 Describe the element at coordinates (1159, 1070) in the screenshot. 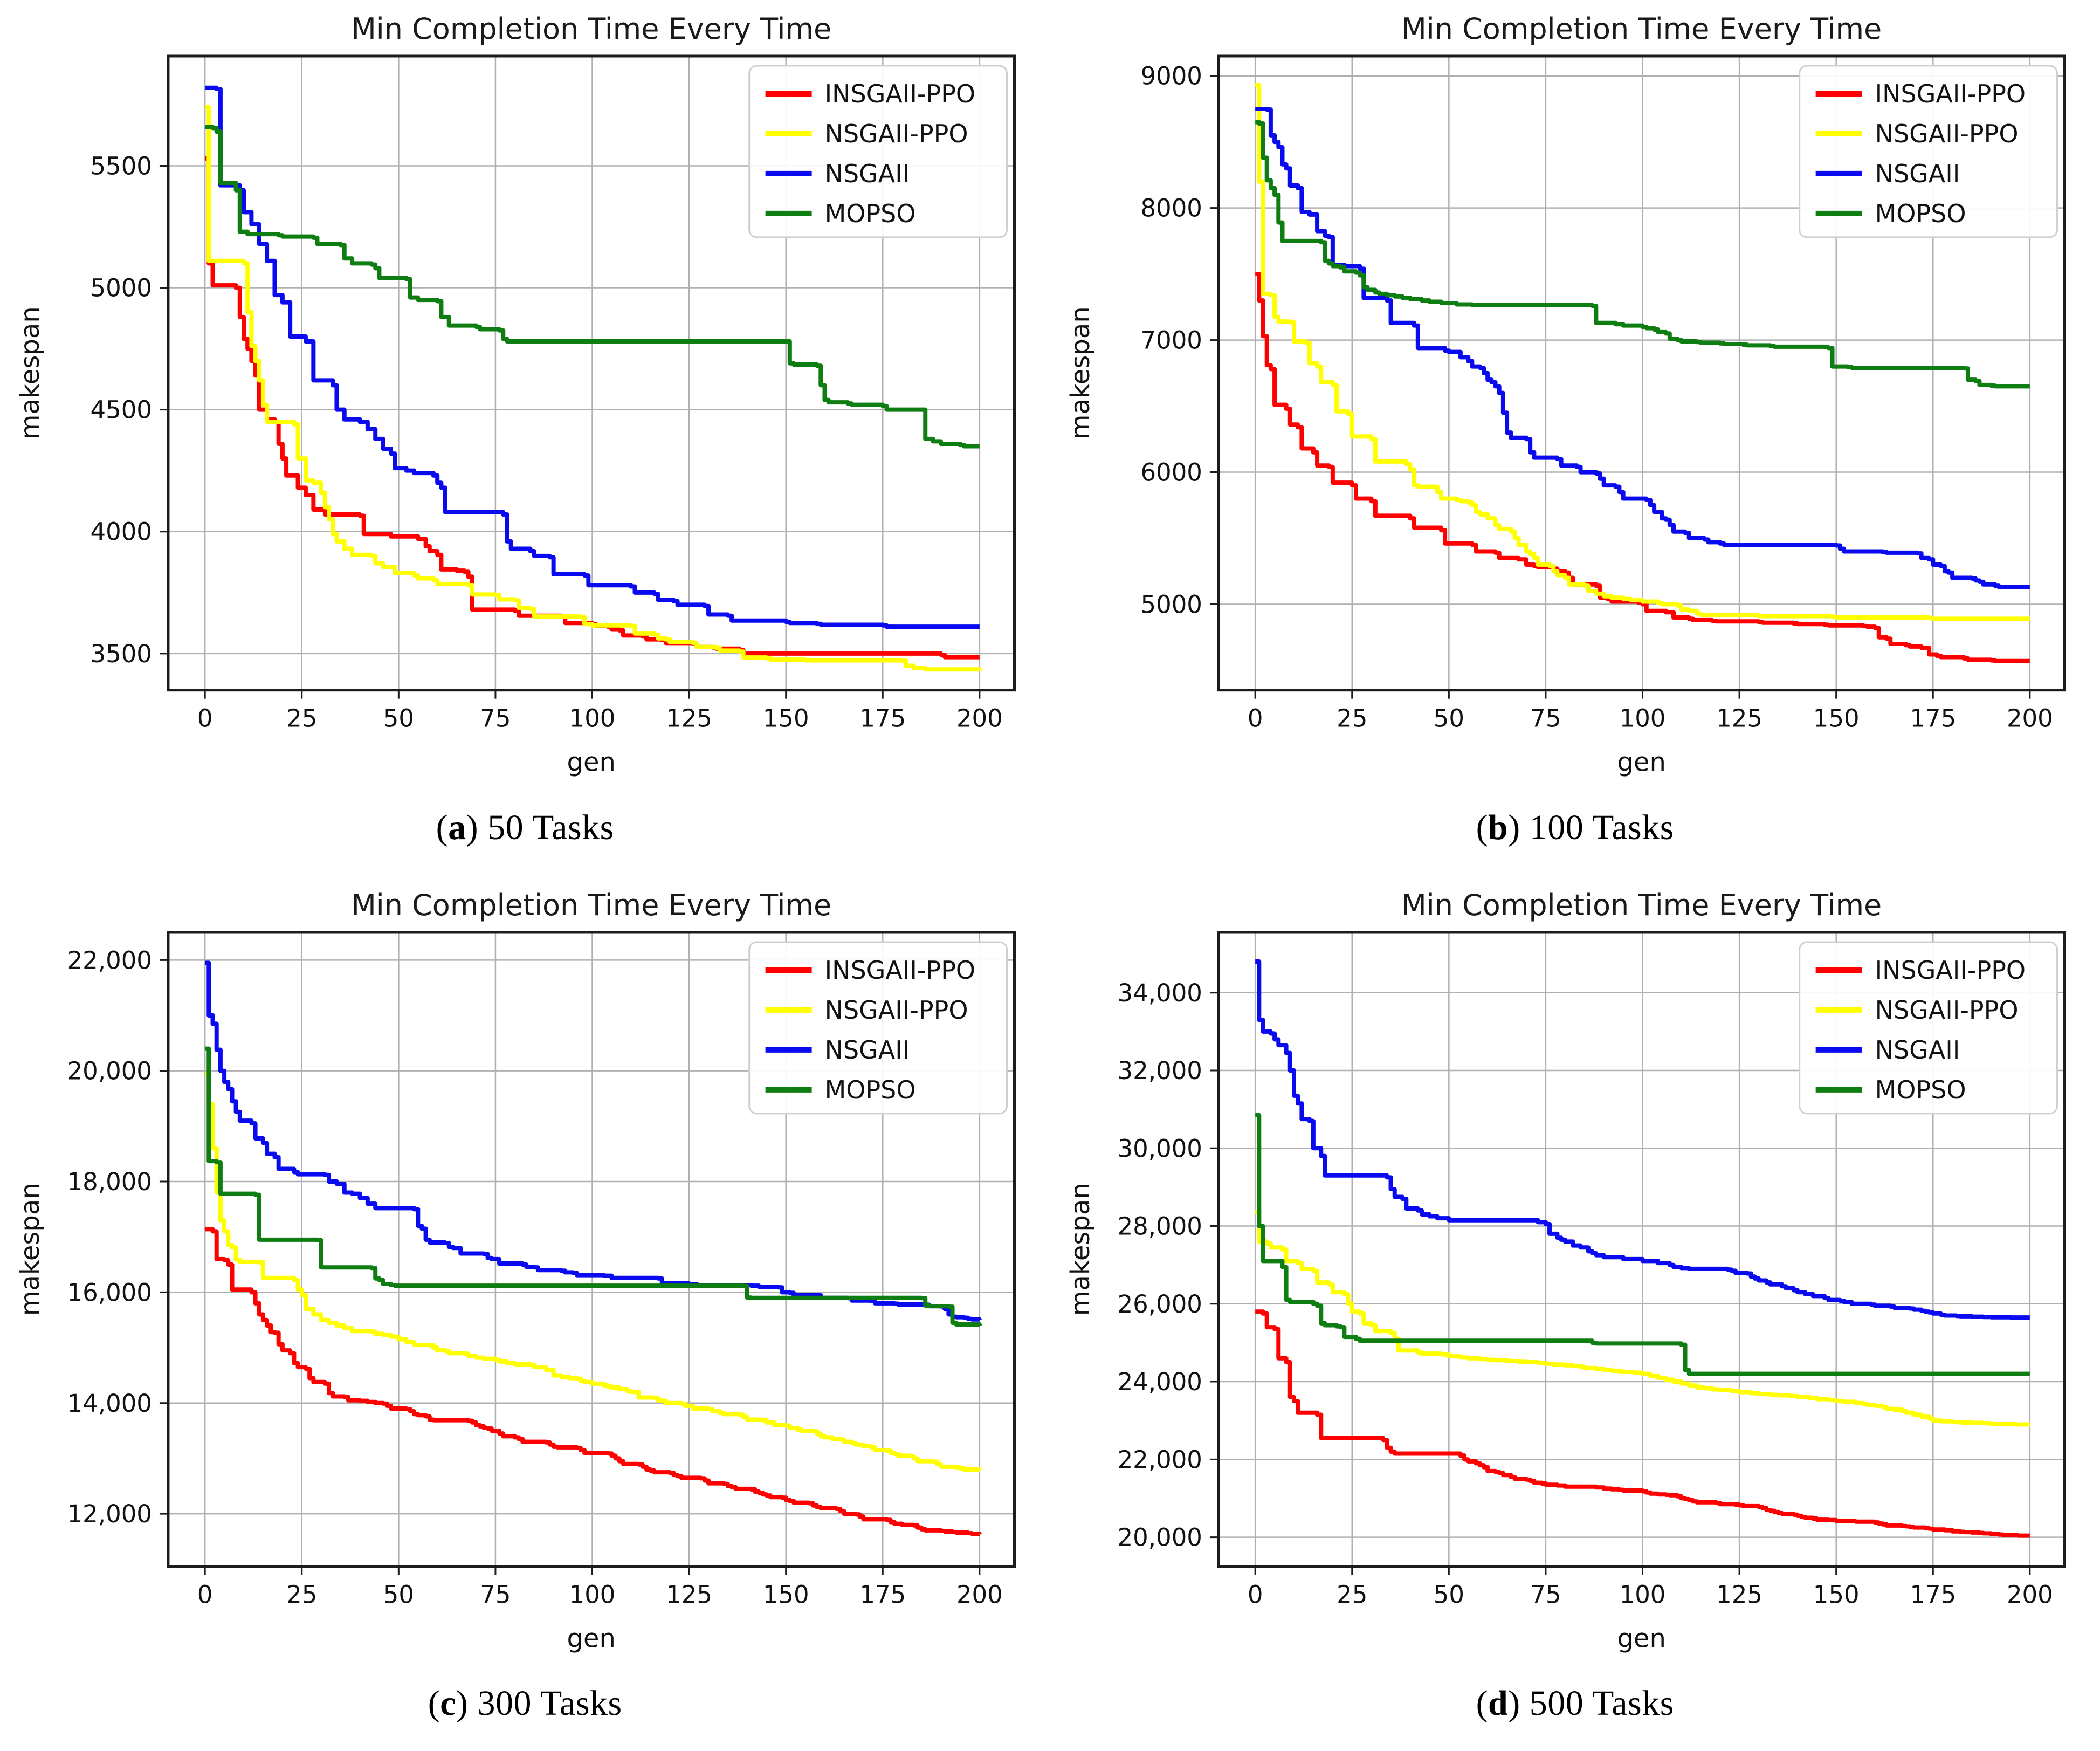

I see `y-tick-label: 32,000` at that location.